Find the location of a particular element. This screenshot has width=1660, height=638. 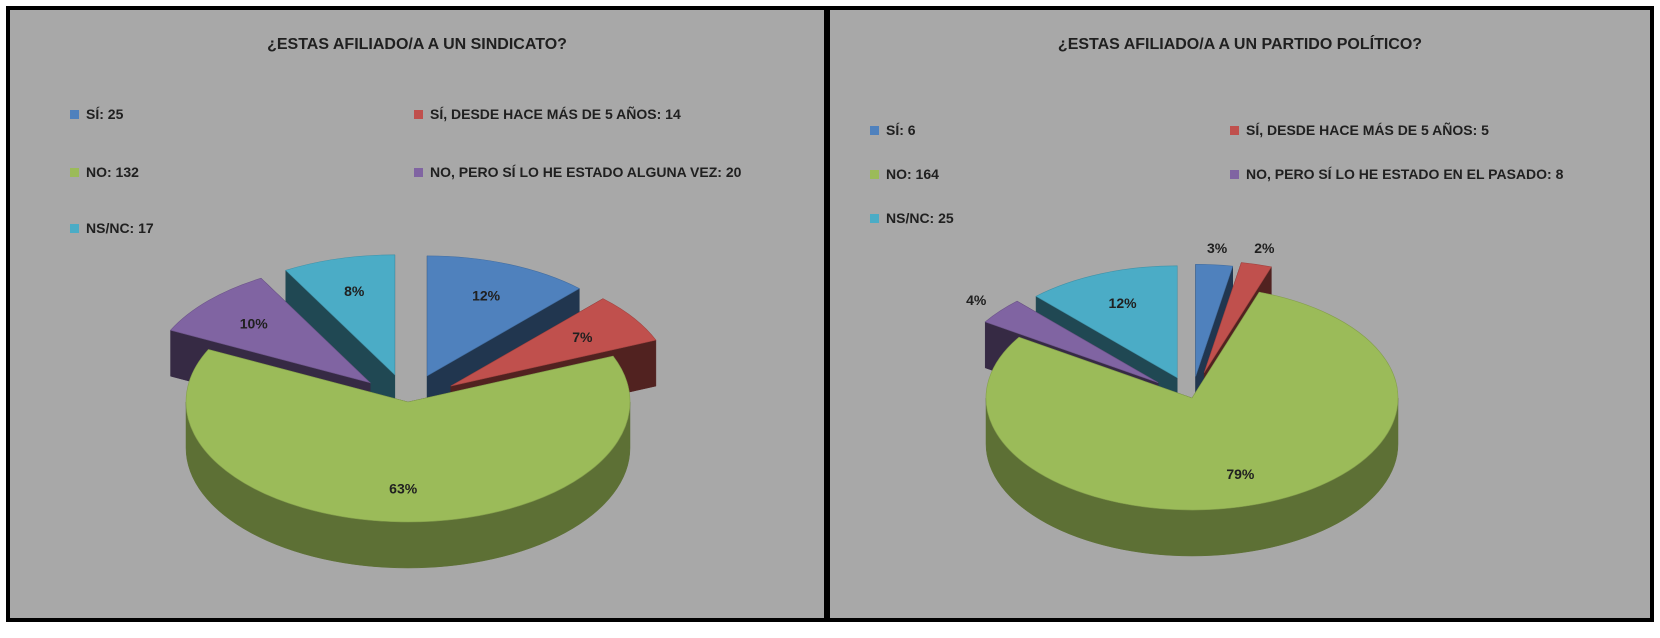

legend-item-no-pero: NO, PERO SÍ LO HE ESTADO ALGUNA VEZ: 20 is located at coordinates (577, 172).